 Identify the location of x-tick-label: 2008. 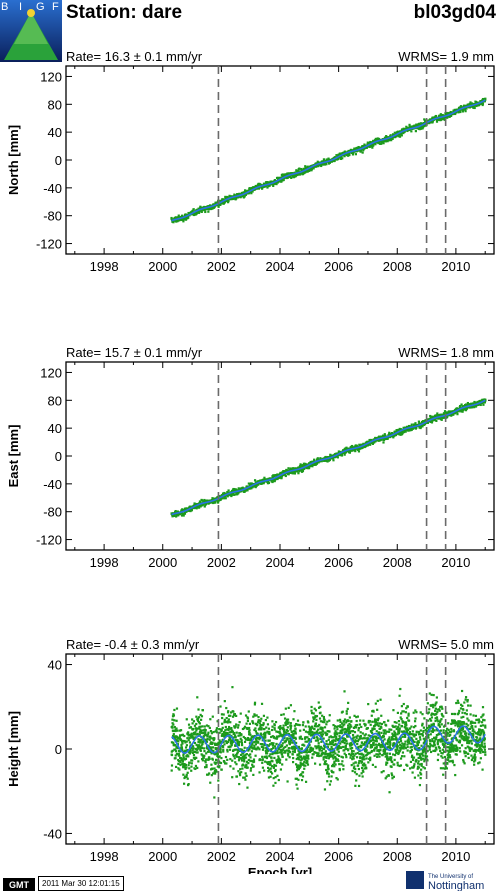
(397, 266).